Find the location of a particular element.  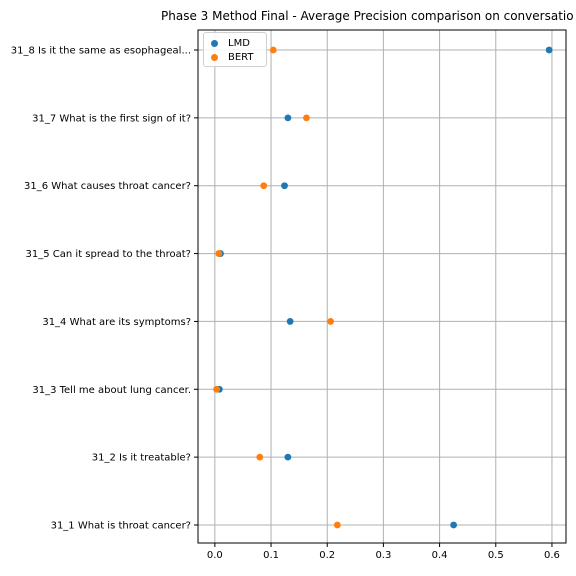

x-tick-label: 0.0 is located at coordinates (215, 555).